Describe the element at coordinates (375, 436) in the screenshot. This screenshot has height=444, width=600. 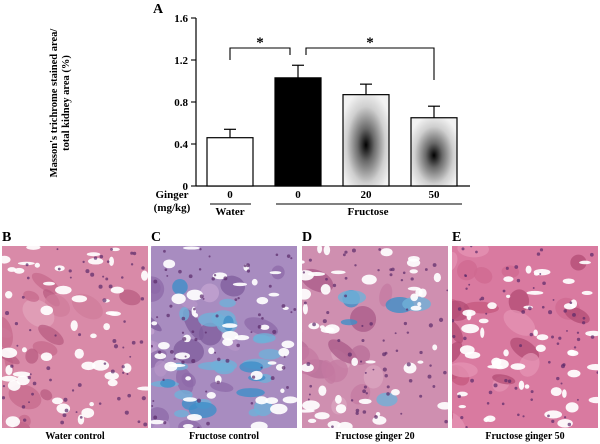
I see `caption-fructose-ginger-20: Fructose ginger 20` at that location.